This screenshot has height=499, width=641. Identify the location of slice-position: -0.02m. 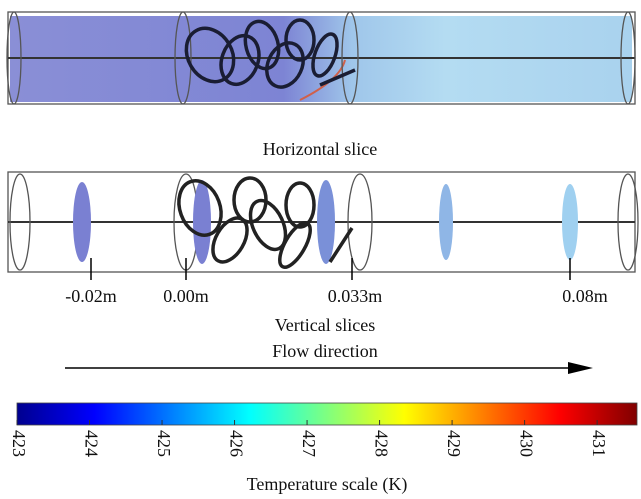
(91, 296).